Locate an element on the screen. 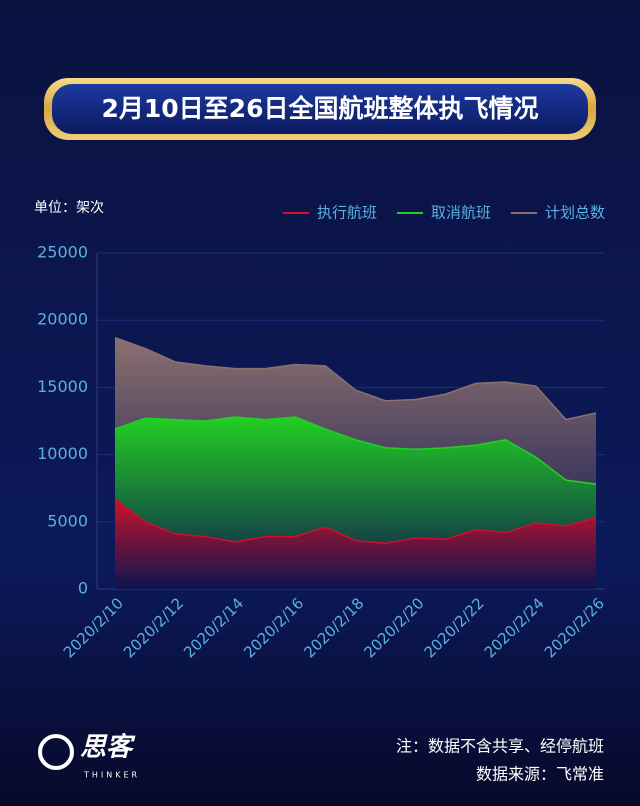  area is located at coordinates (355, 543).